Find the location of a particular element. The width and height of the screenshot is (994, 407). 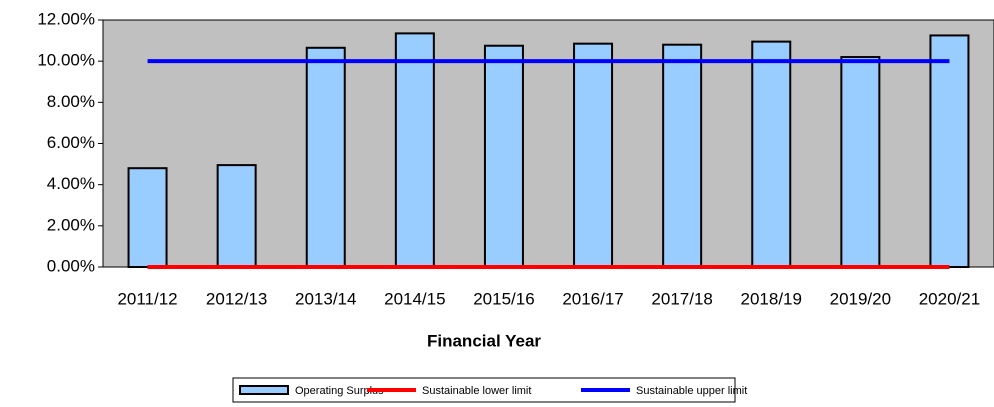

x-tick-label: 2020/21 is located at coordinates (949, 298).